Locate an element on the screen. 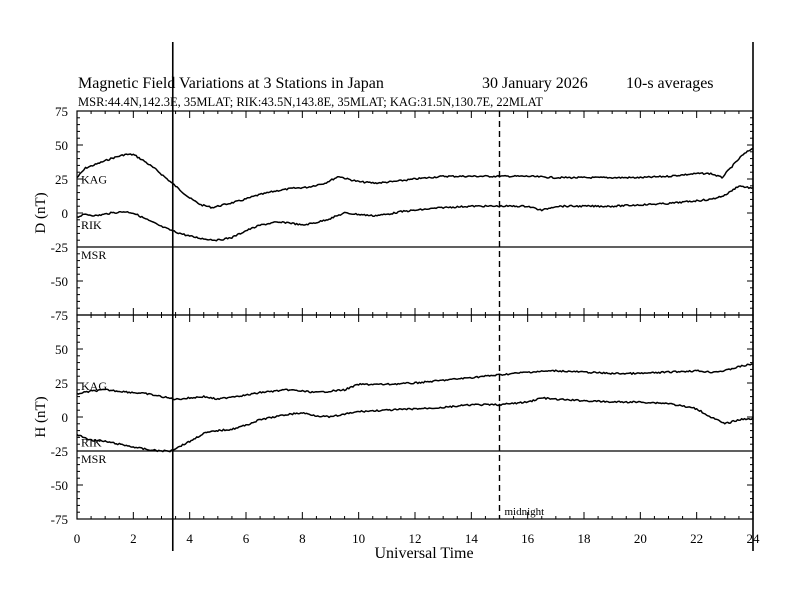 This screenshot has height=612, width=792. x-tick-label: 10 is located at coordinates (358, 538).